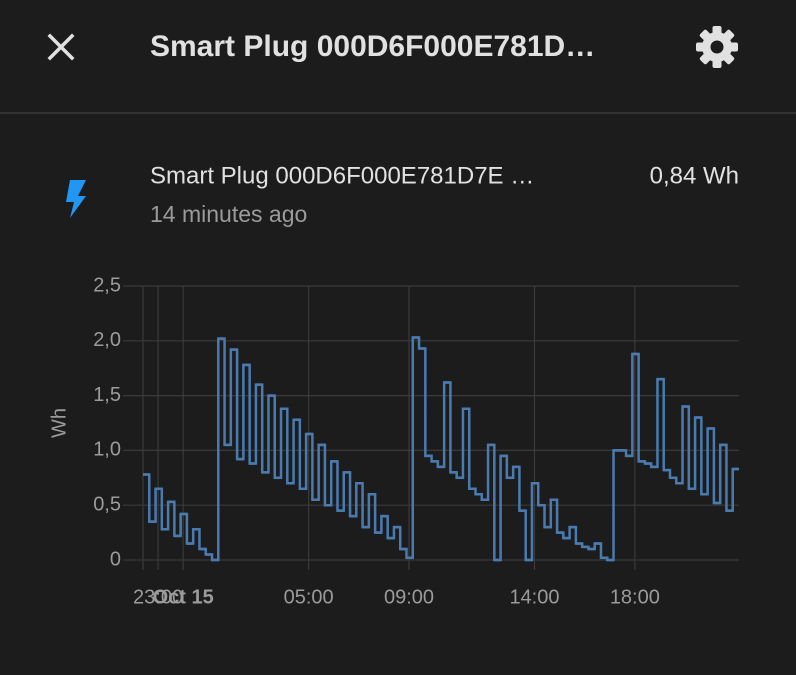 This screenshot has width=796, height=675. Describe the element at coordinates (228, 214) in the screenshot. I see `last-changed: 14 minutes ago` at that location.